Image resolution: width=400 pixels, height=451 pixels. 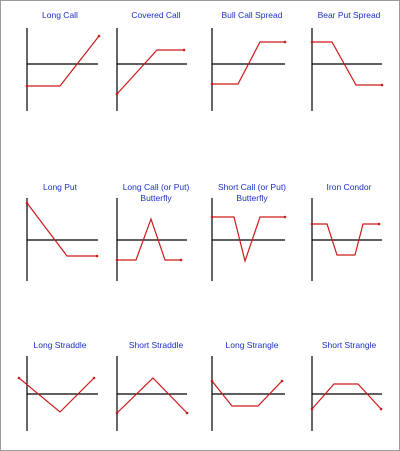 I want to click on strategy-panel: Long Call, so click(x=63, y=60).